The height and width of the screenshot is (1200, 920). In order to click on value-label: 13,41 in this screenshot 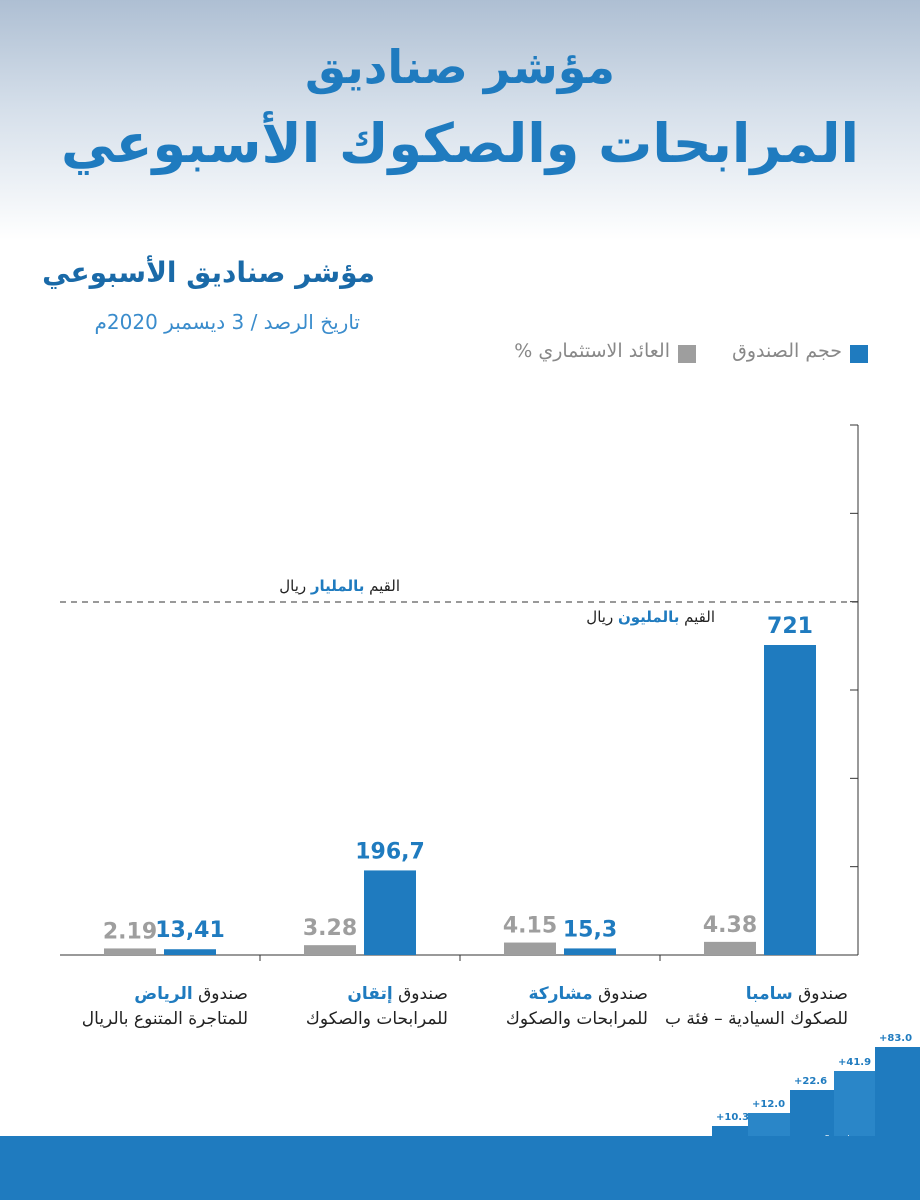, I will do `click(190, 930)`.